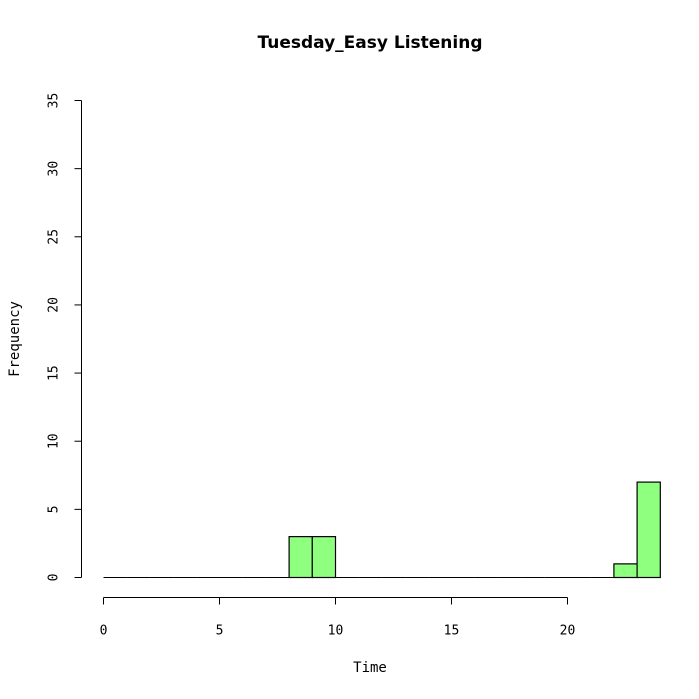 Image resolution: width=699 pixels, height=699 pixels. Describe the element at coordinates (54, 373) in the screenshot. I see `y-tick-label: 15` at that location.